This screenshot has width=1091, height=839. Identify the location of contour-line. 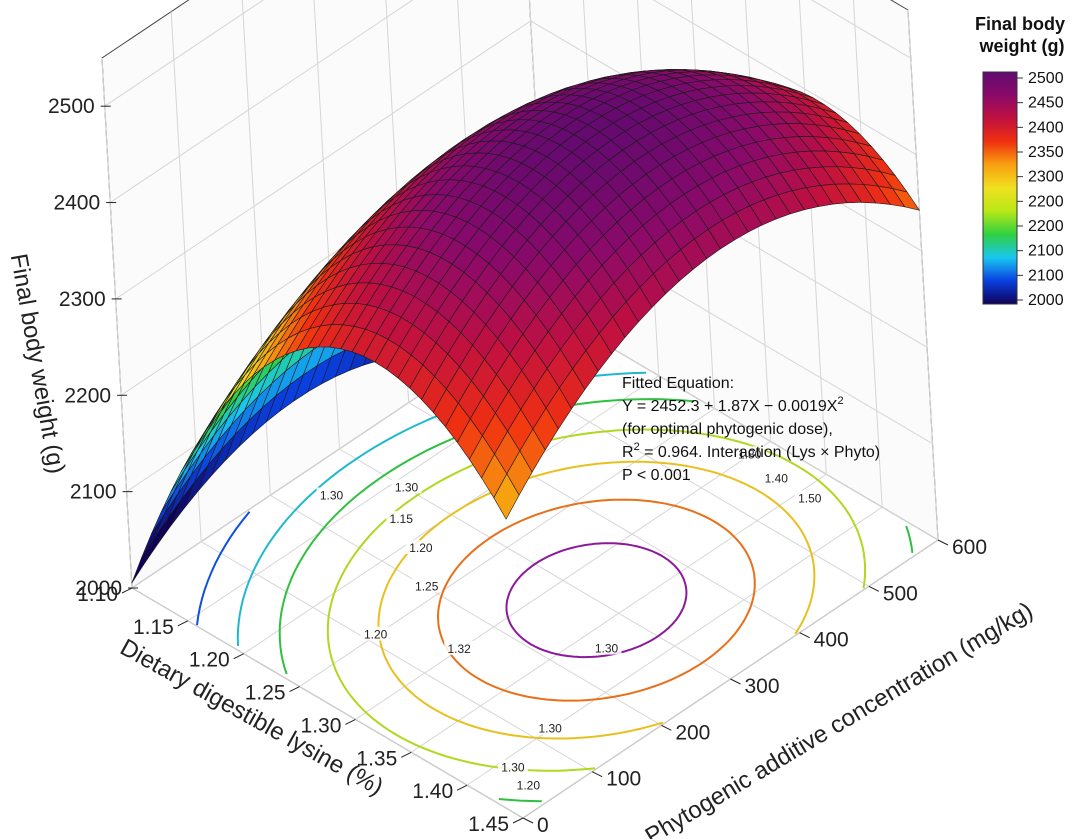
(596, 600).